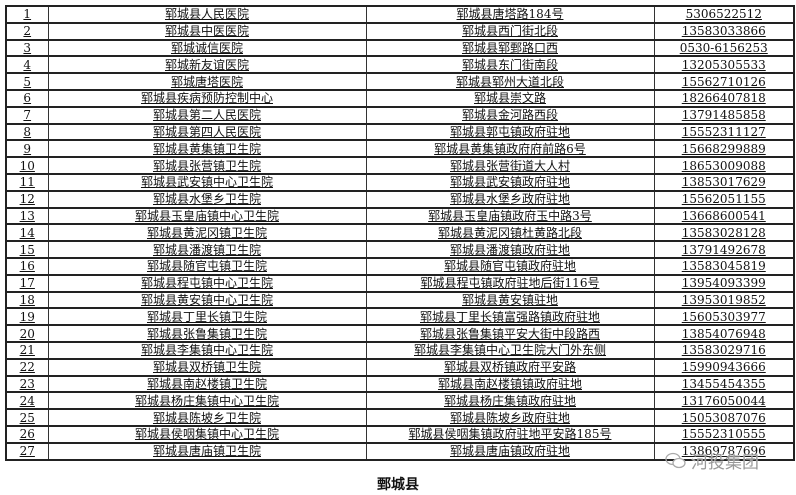 This screenshot has width=796, height=495. What do you see at coordinates (723, 350) in the screenshot?
I see `phone: 13583029716` at bounding box center [723, 350].